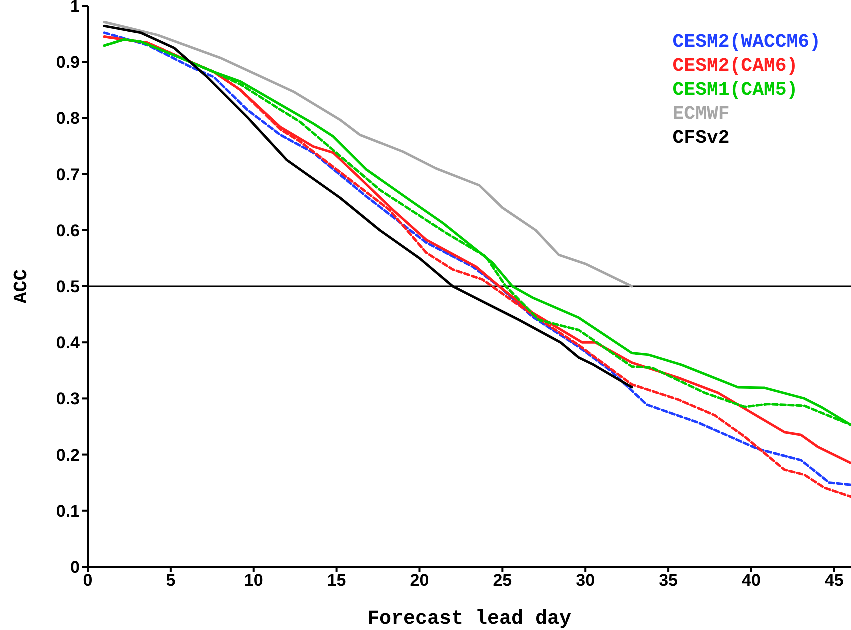  Describe the element at coordinates (21, 286) in the screenshot. I see `y-axis-title: ACC` at that location.